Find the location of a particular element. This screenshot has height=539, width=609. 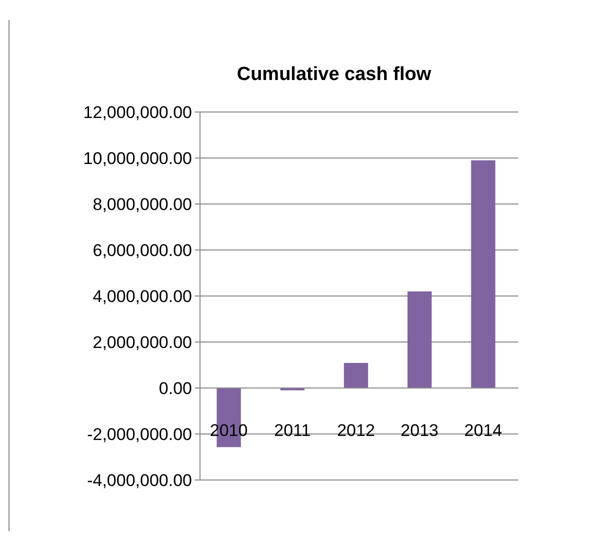

y-tick-label: 6,000,000.00 is located at coordinates (142, 250).